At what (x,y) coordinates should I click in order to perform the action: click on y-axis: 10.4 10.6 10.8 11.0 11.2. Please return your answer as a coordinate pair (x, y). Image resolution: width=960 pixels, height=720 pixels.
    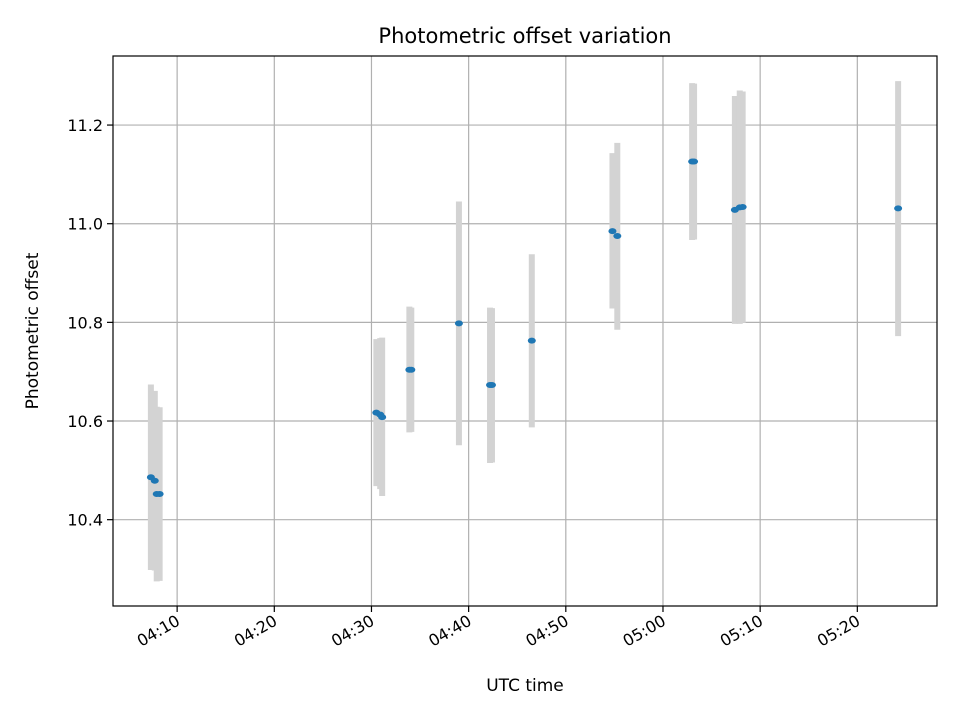
    Looking at the image, I should click on (90, 323).